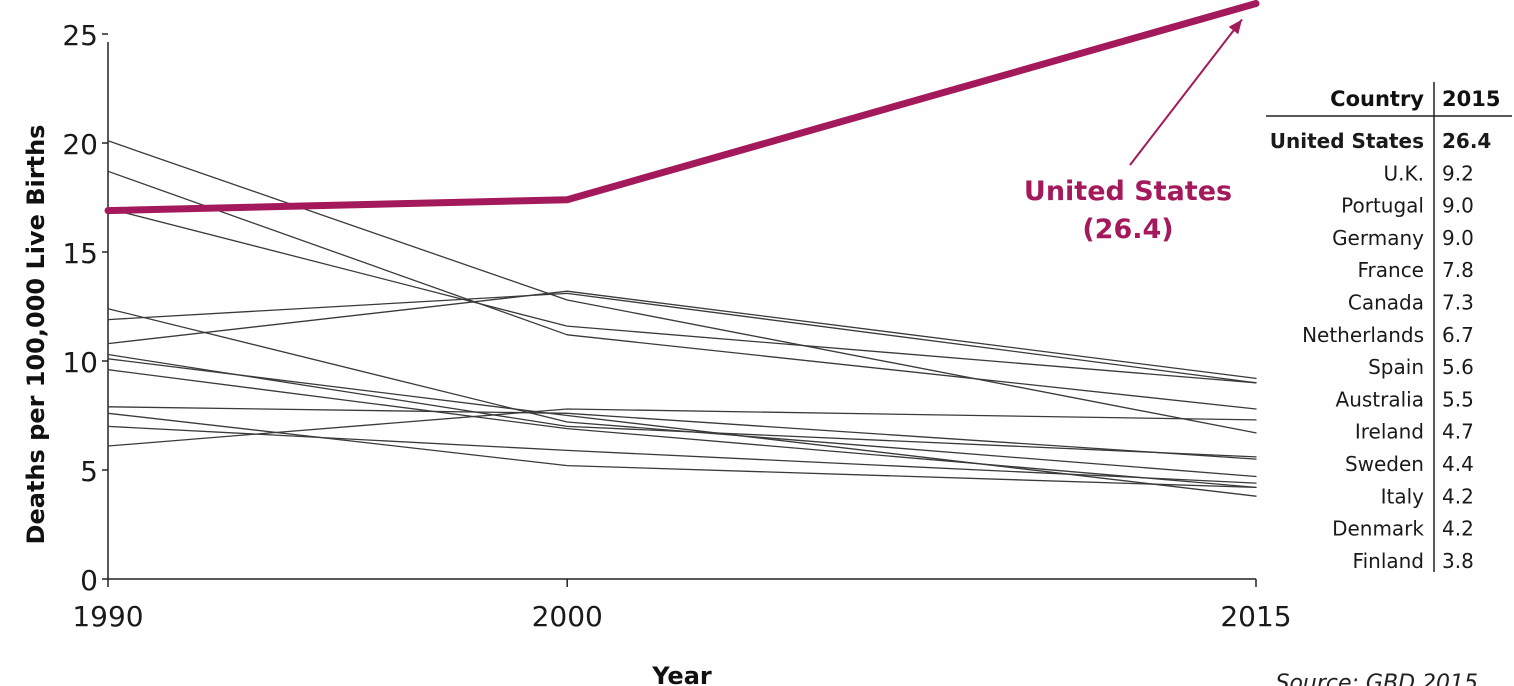  Describe the element at coordinates (1384, 464) in the screenshot. I see `table-cell-country: Sweden` at that location.